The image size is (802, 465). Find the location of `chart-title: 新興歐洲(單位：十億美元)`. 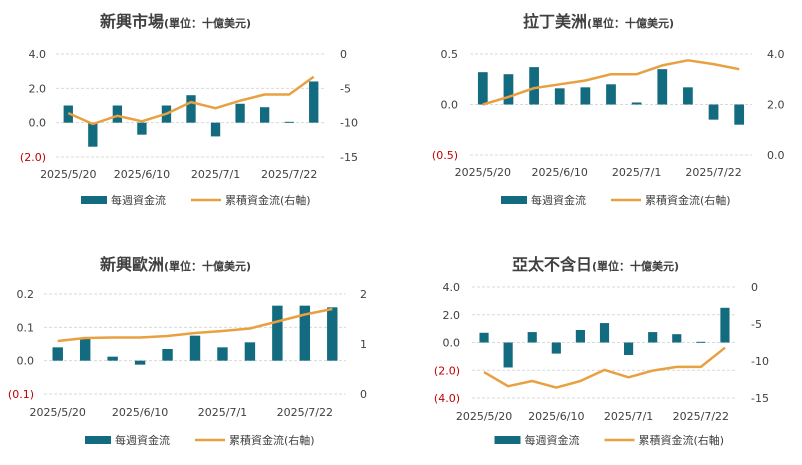

chart-title: 新興歐洲(單位：十億美元) is located at coordinates (175, 264).